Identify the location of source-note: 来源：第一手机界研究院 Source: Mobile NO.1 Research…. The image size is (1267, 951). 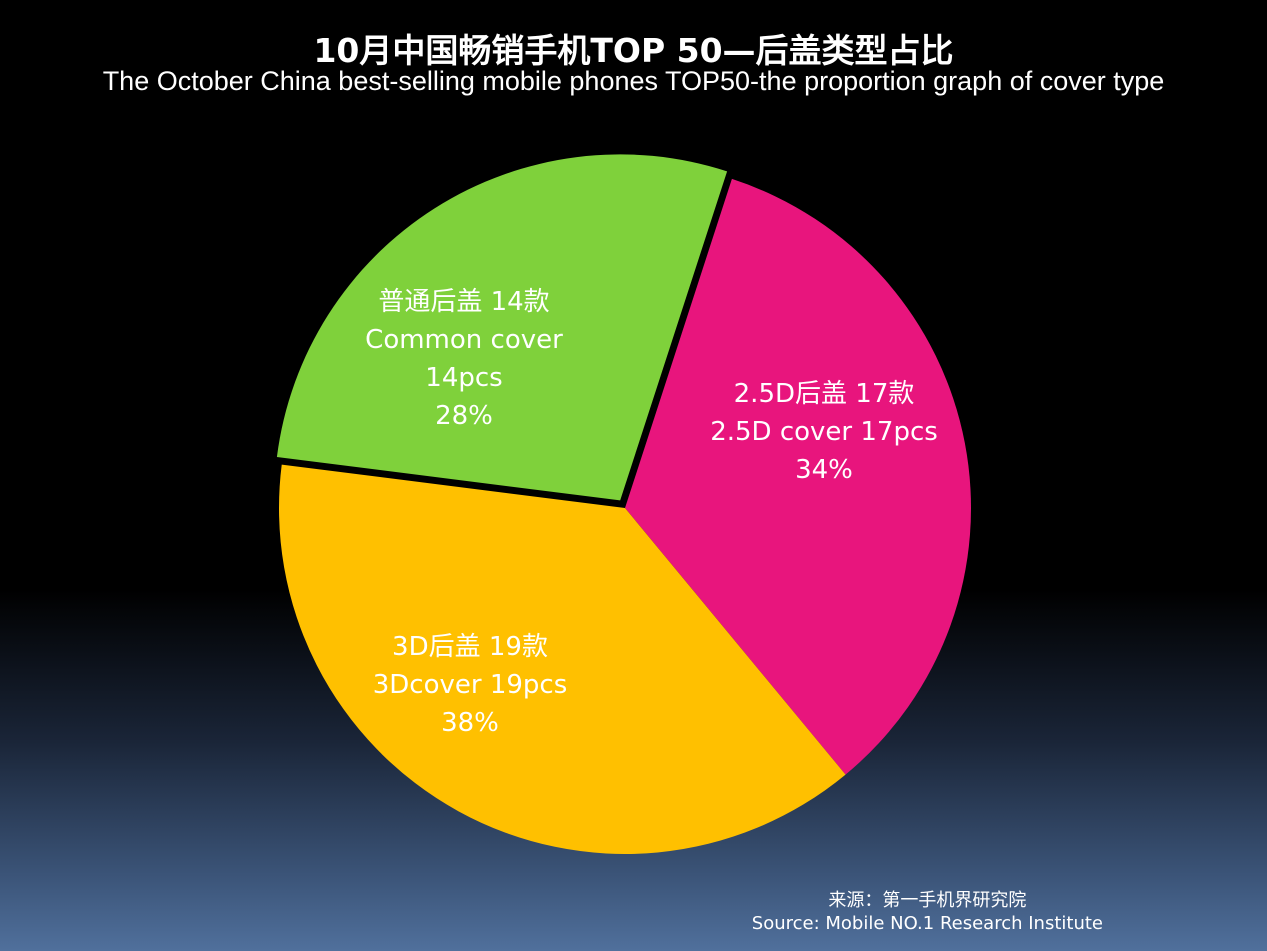
(927, 912).